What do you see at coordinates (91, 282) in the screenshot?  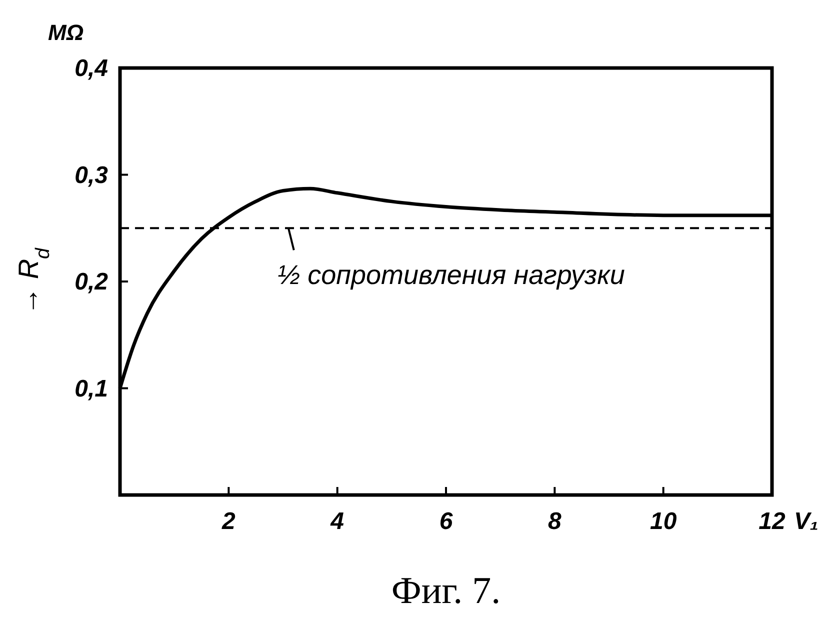 I see `y-tick-label: 0,2` at bounding box center [91, 282].